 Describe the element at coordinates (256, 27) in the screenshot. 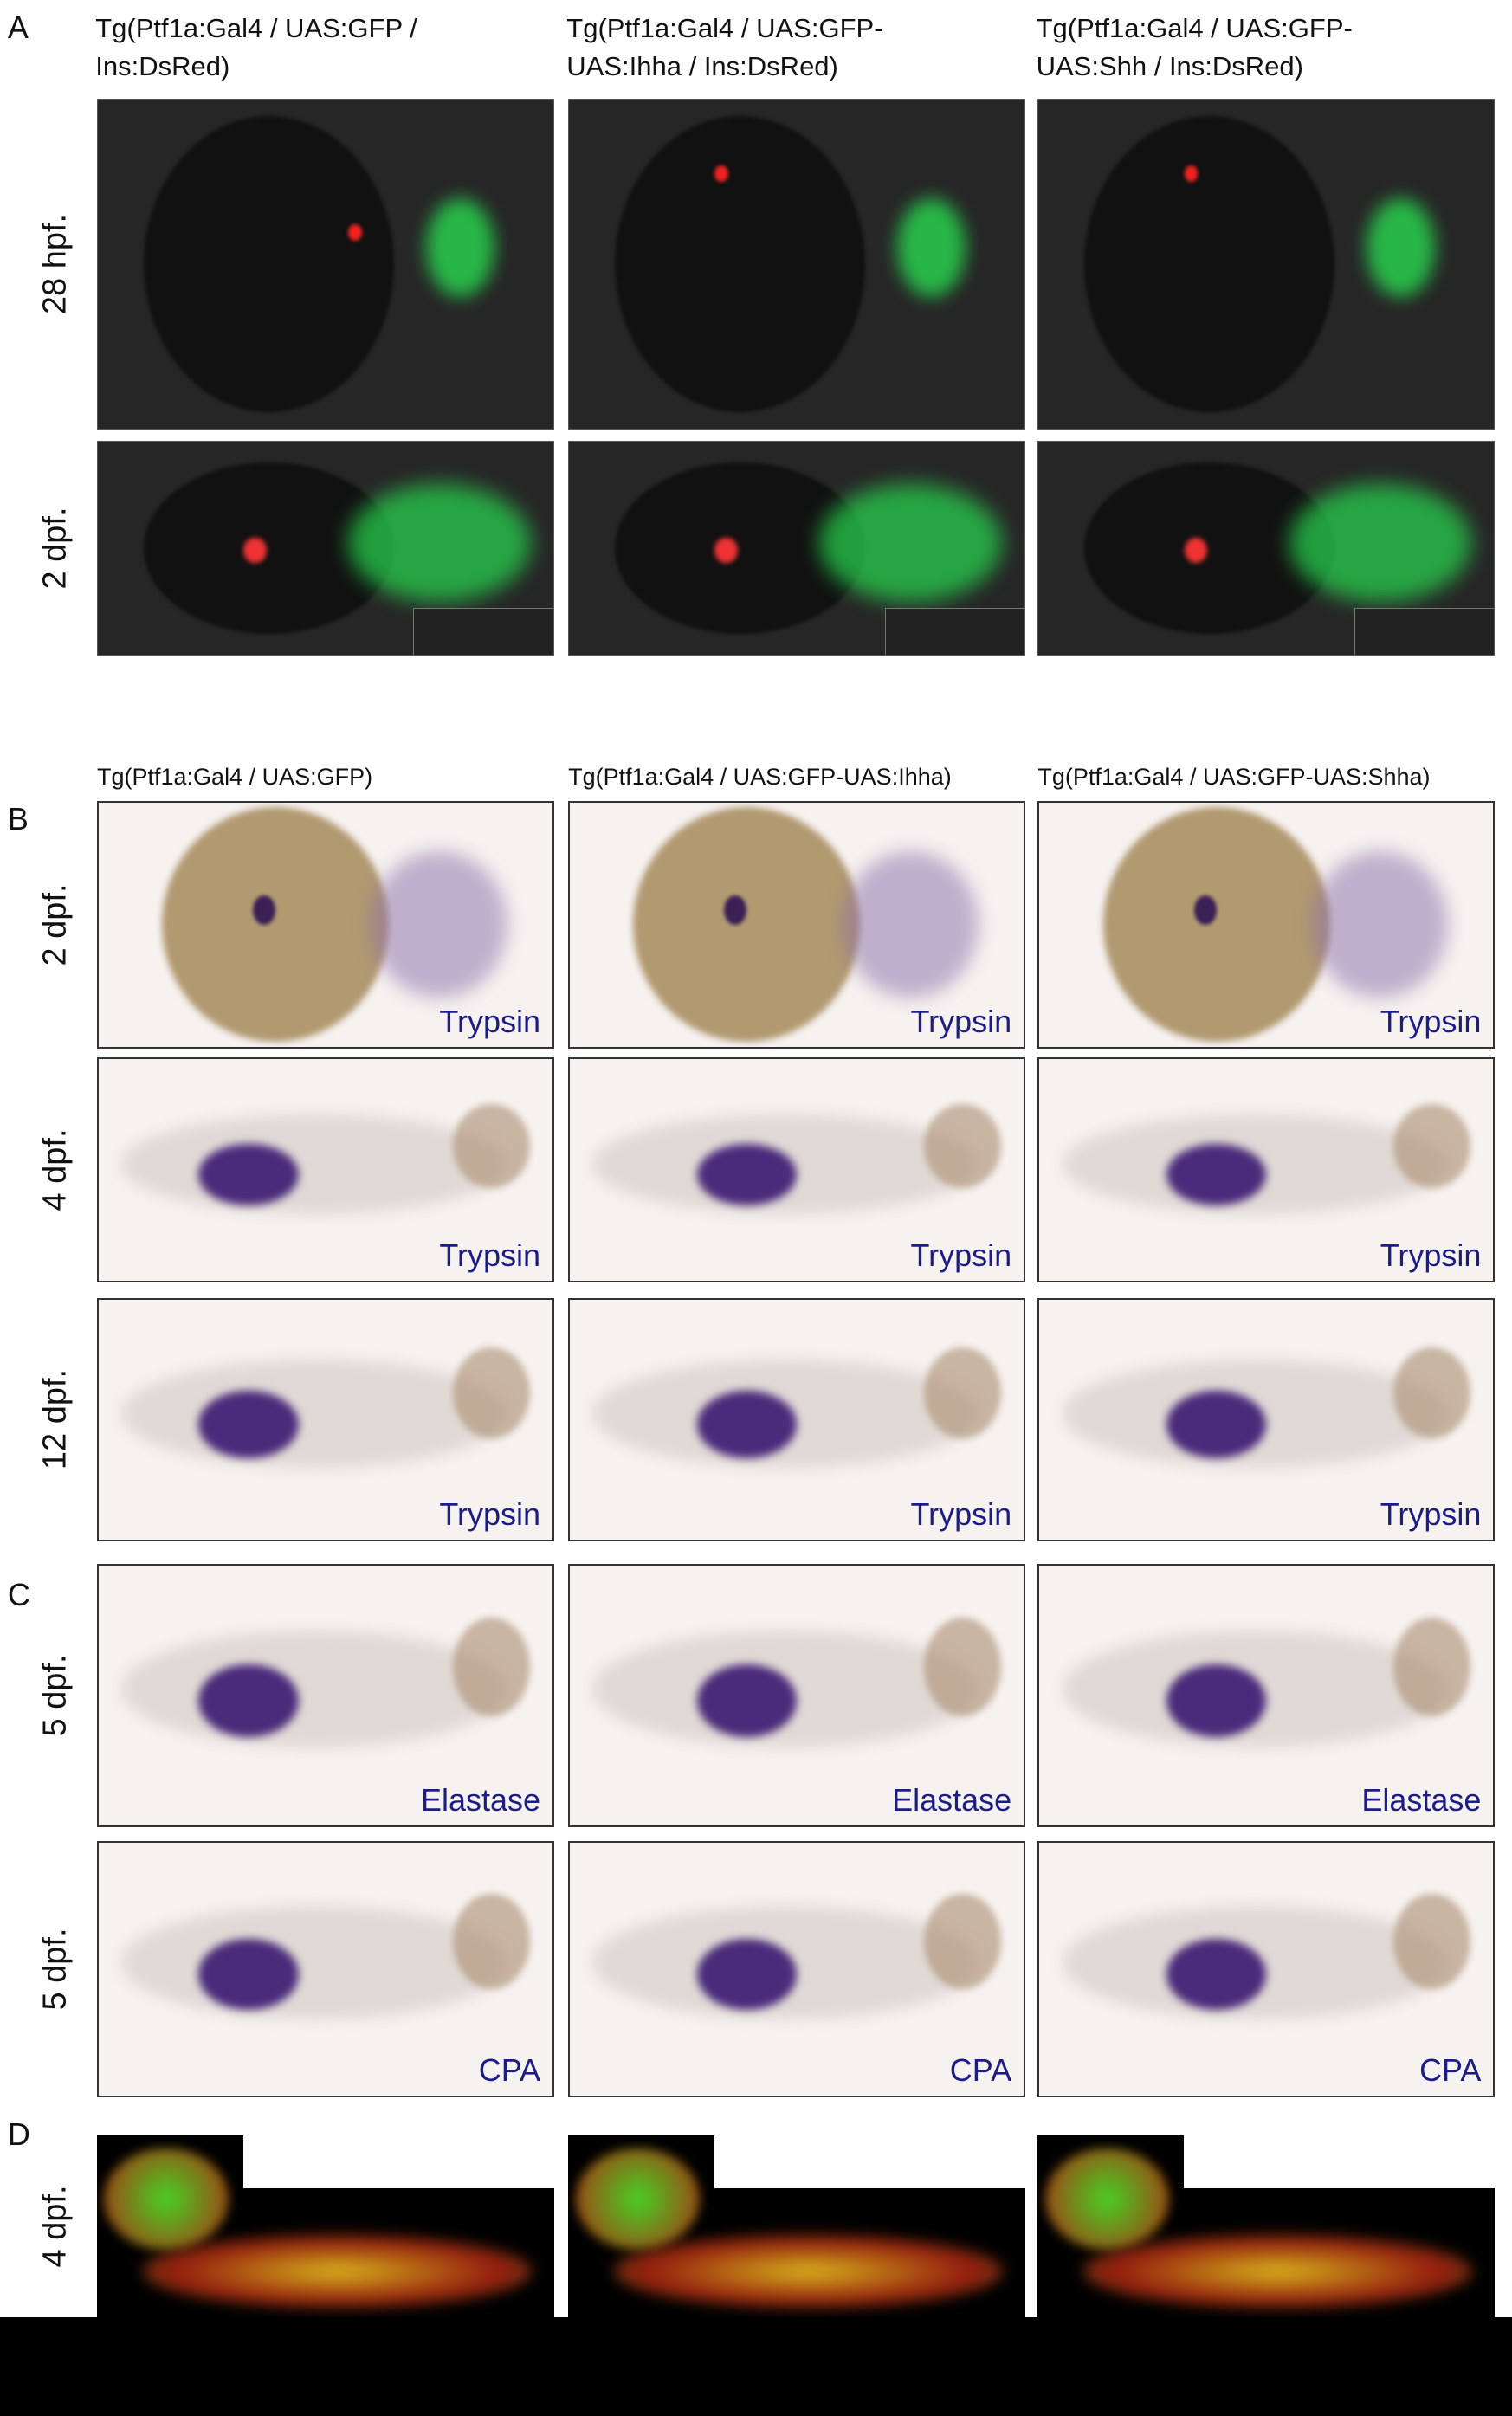

I see `column-header: Tg(Ptf1a:Gal4 / UAS:GFP /` at that location.